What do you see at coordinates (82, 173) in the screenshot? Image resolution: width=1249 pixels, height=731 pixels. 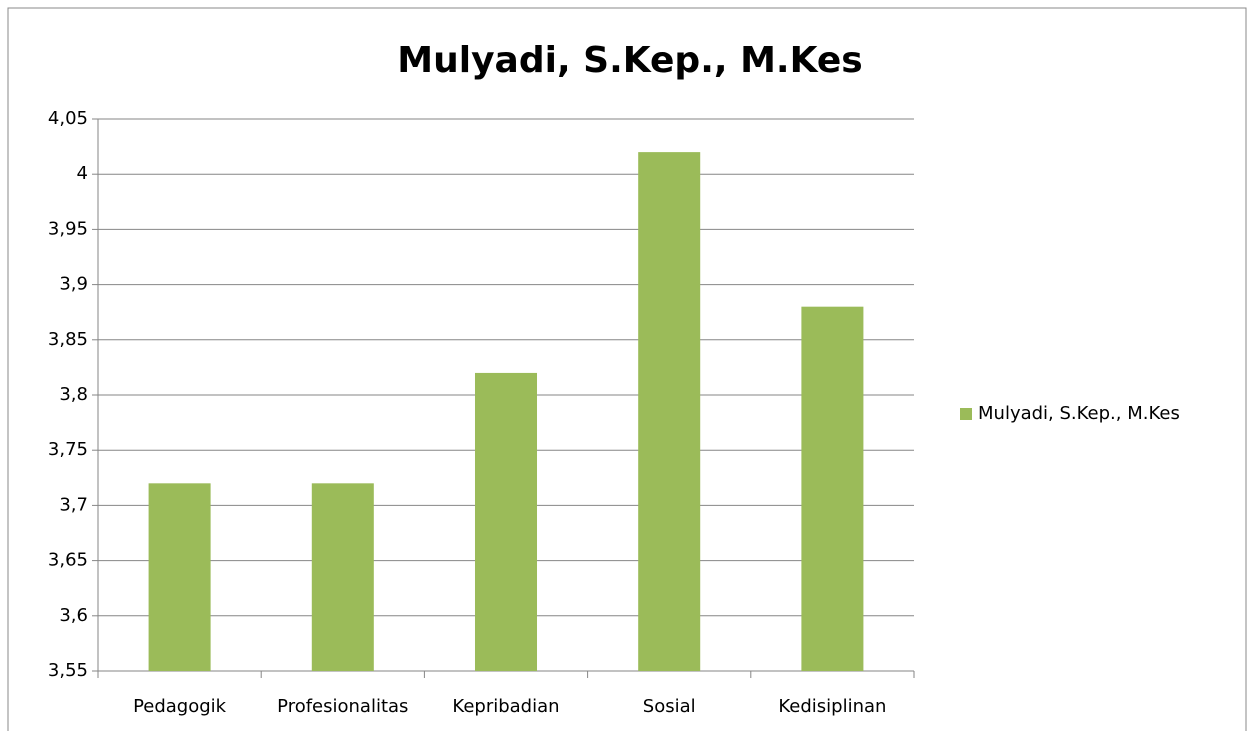 I see `y-tick-label: 4` at bounding box center [82, 173].